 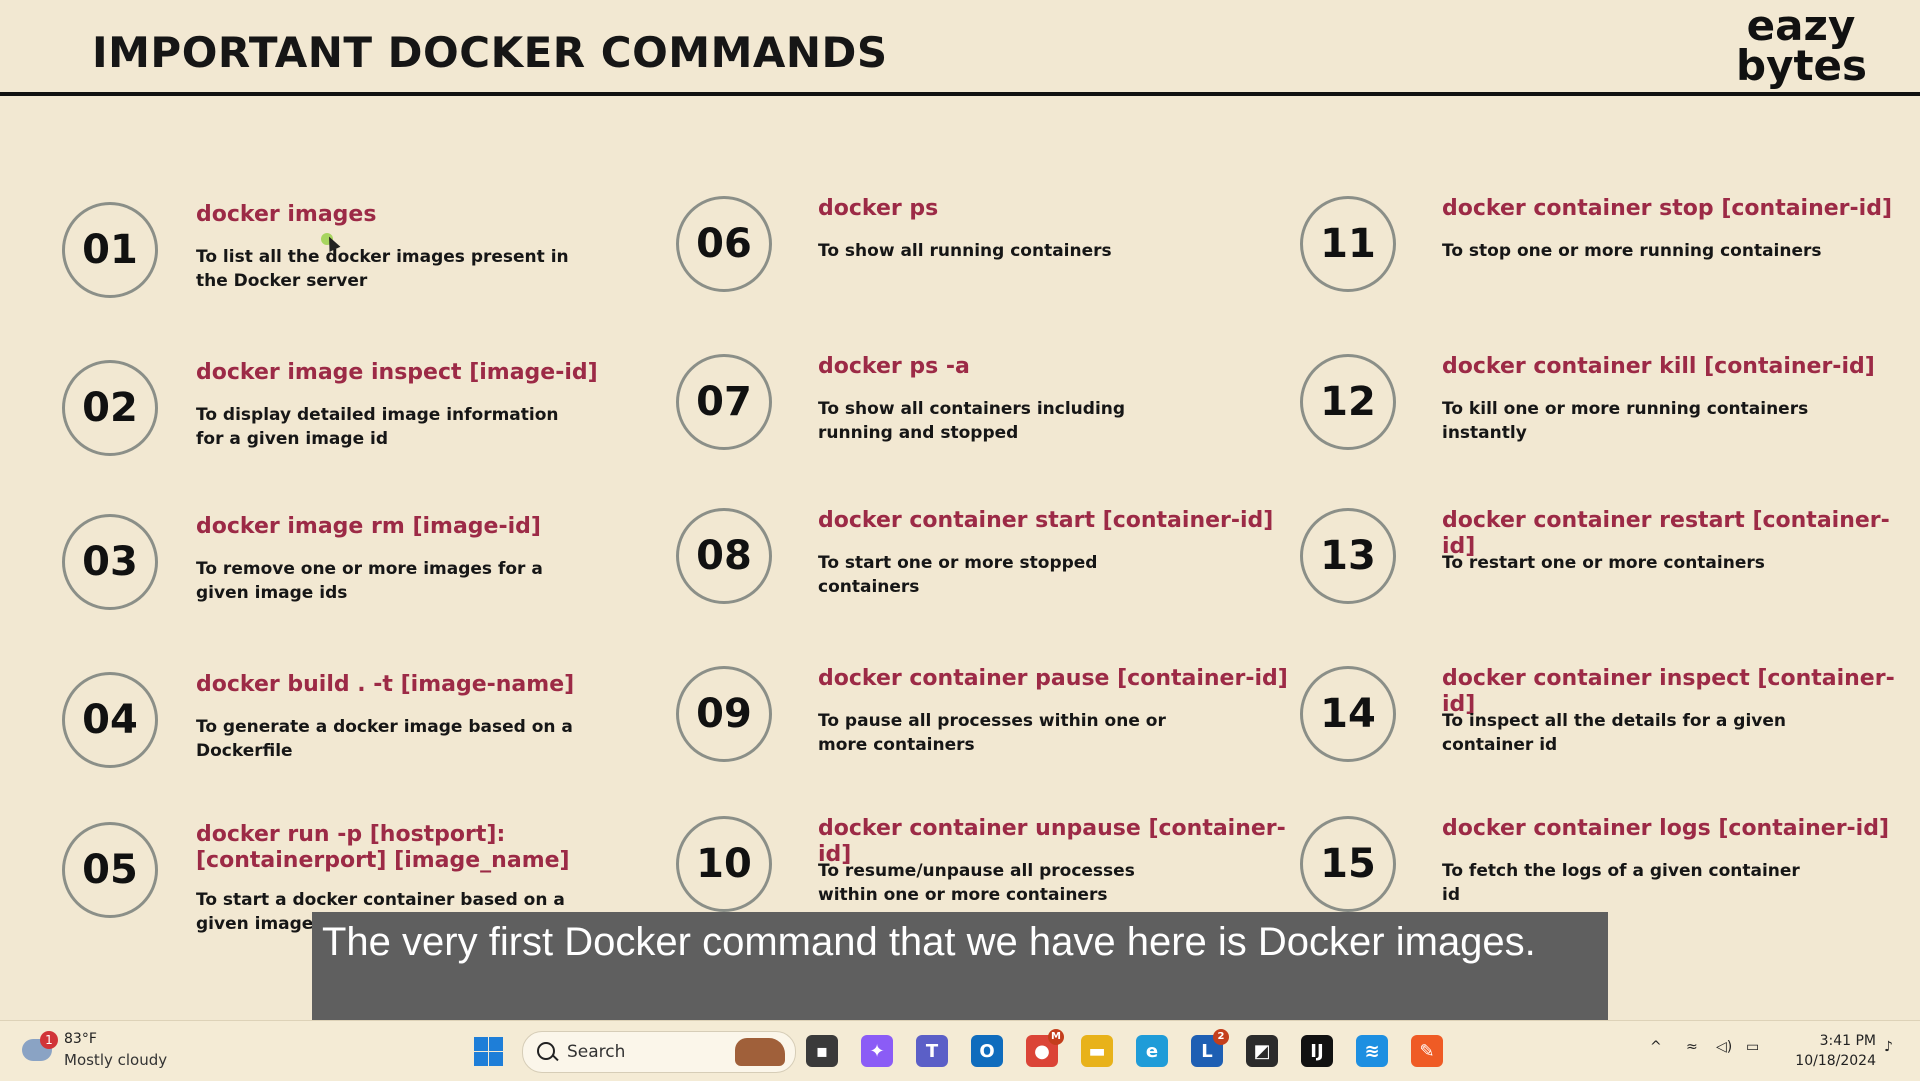 I want to click on command-name: docker container kill [container-id], so click(x=1658, y=366).